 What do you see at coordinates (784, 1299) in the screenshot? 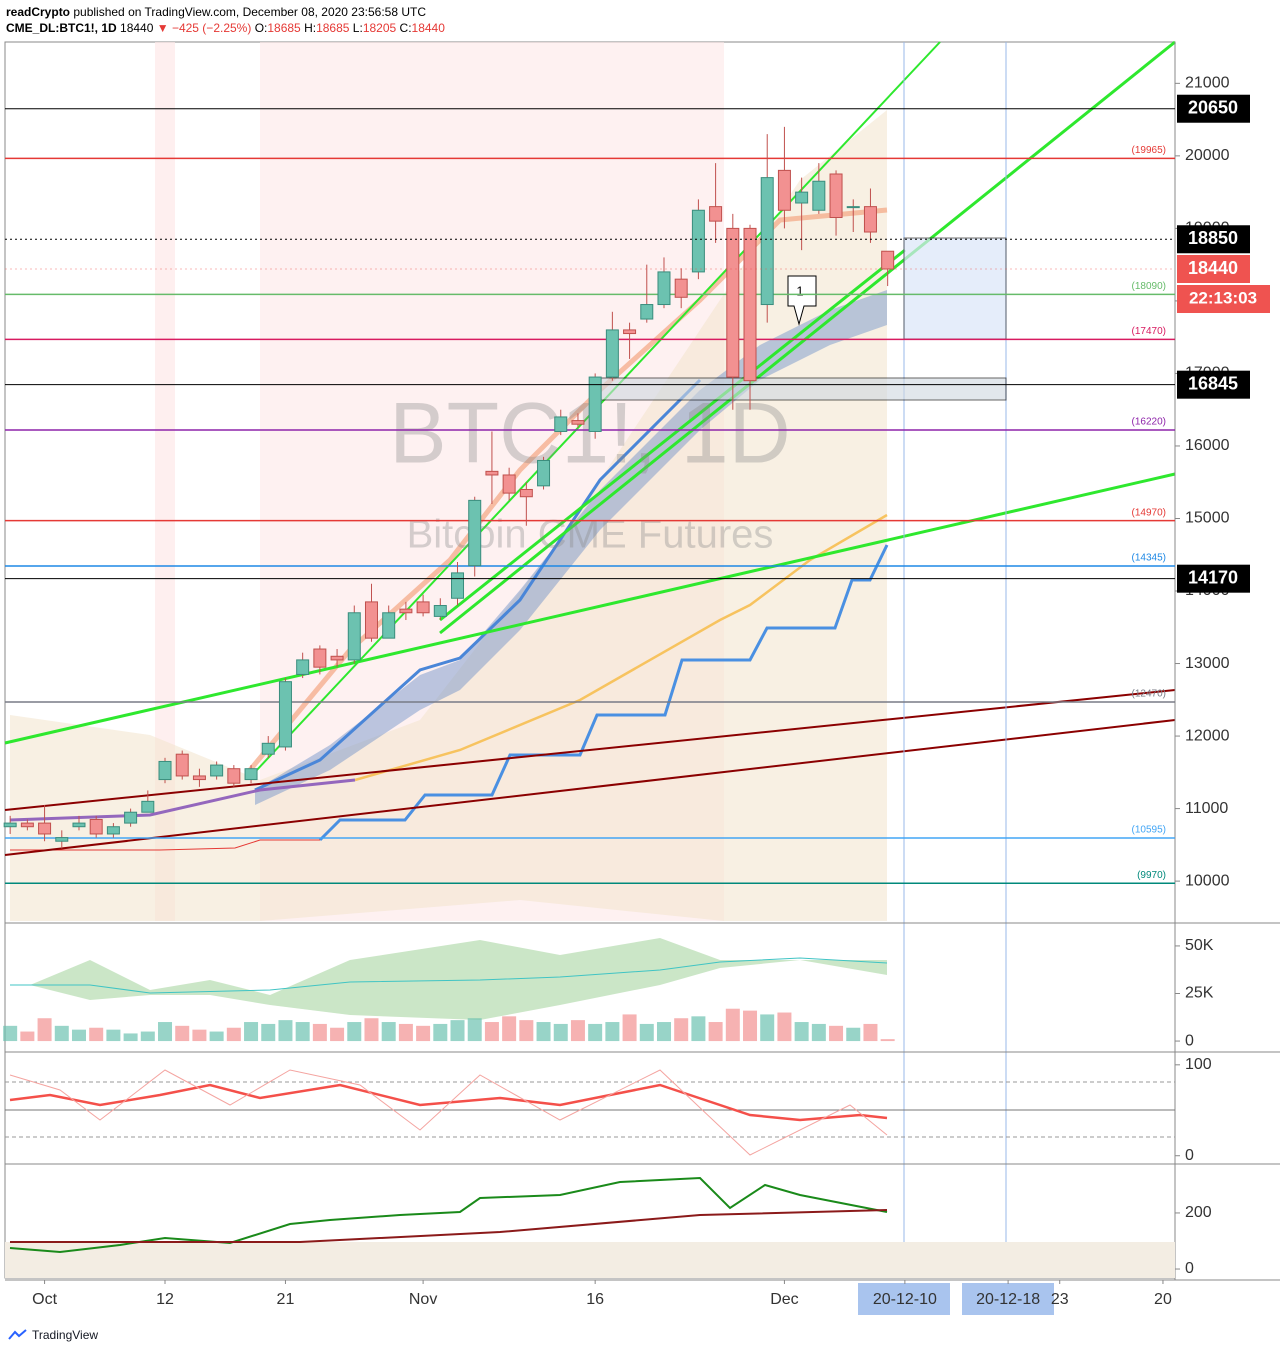
I see `x-tick-label: Dec` at bounding box center [784, 1299].